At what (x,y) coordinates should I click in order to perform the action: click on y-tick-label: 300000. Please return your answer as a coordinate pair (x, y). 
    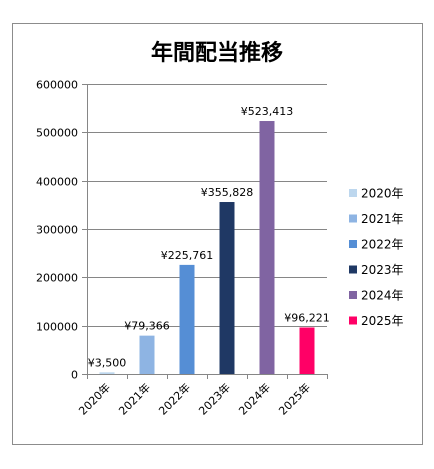
    Looking at the image, I should click on (57, 230).